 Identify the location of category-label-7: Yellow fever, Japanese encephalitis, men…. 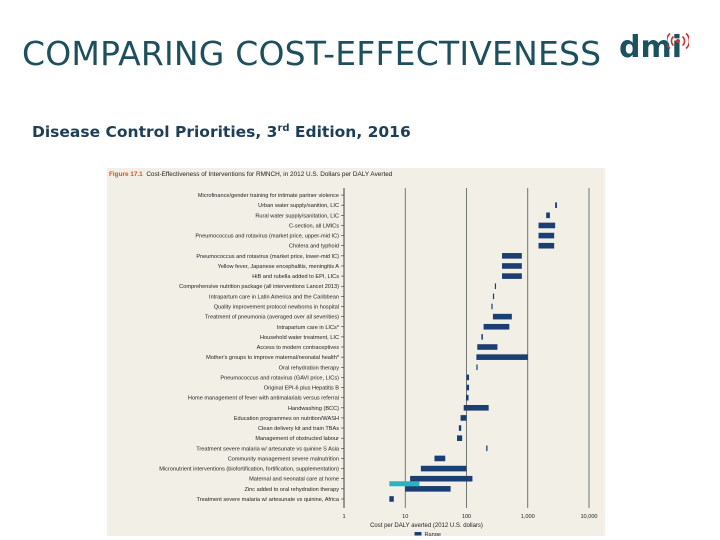
(279, 267).